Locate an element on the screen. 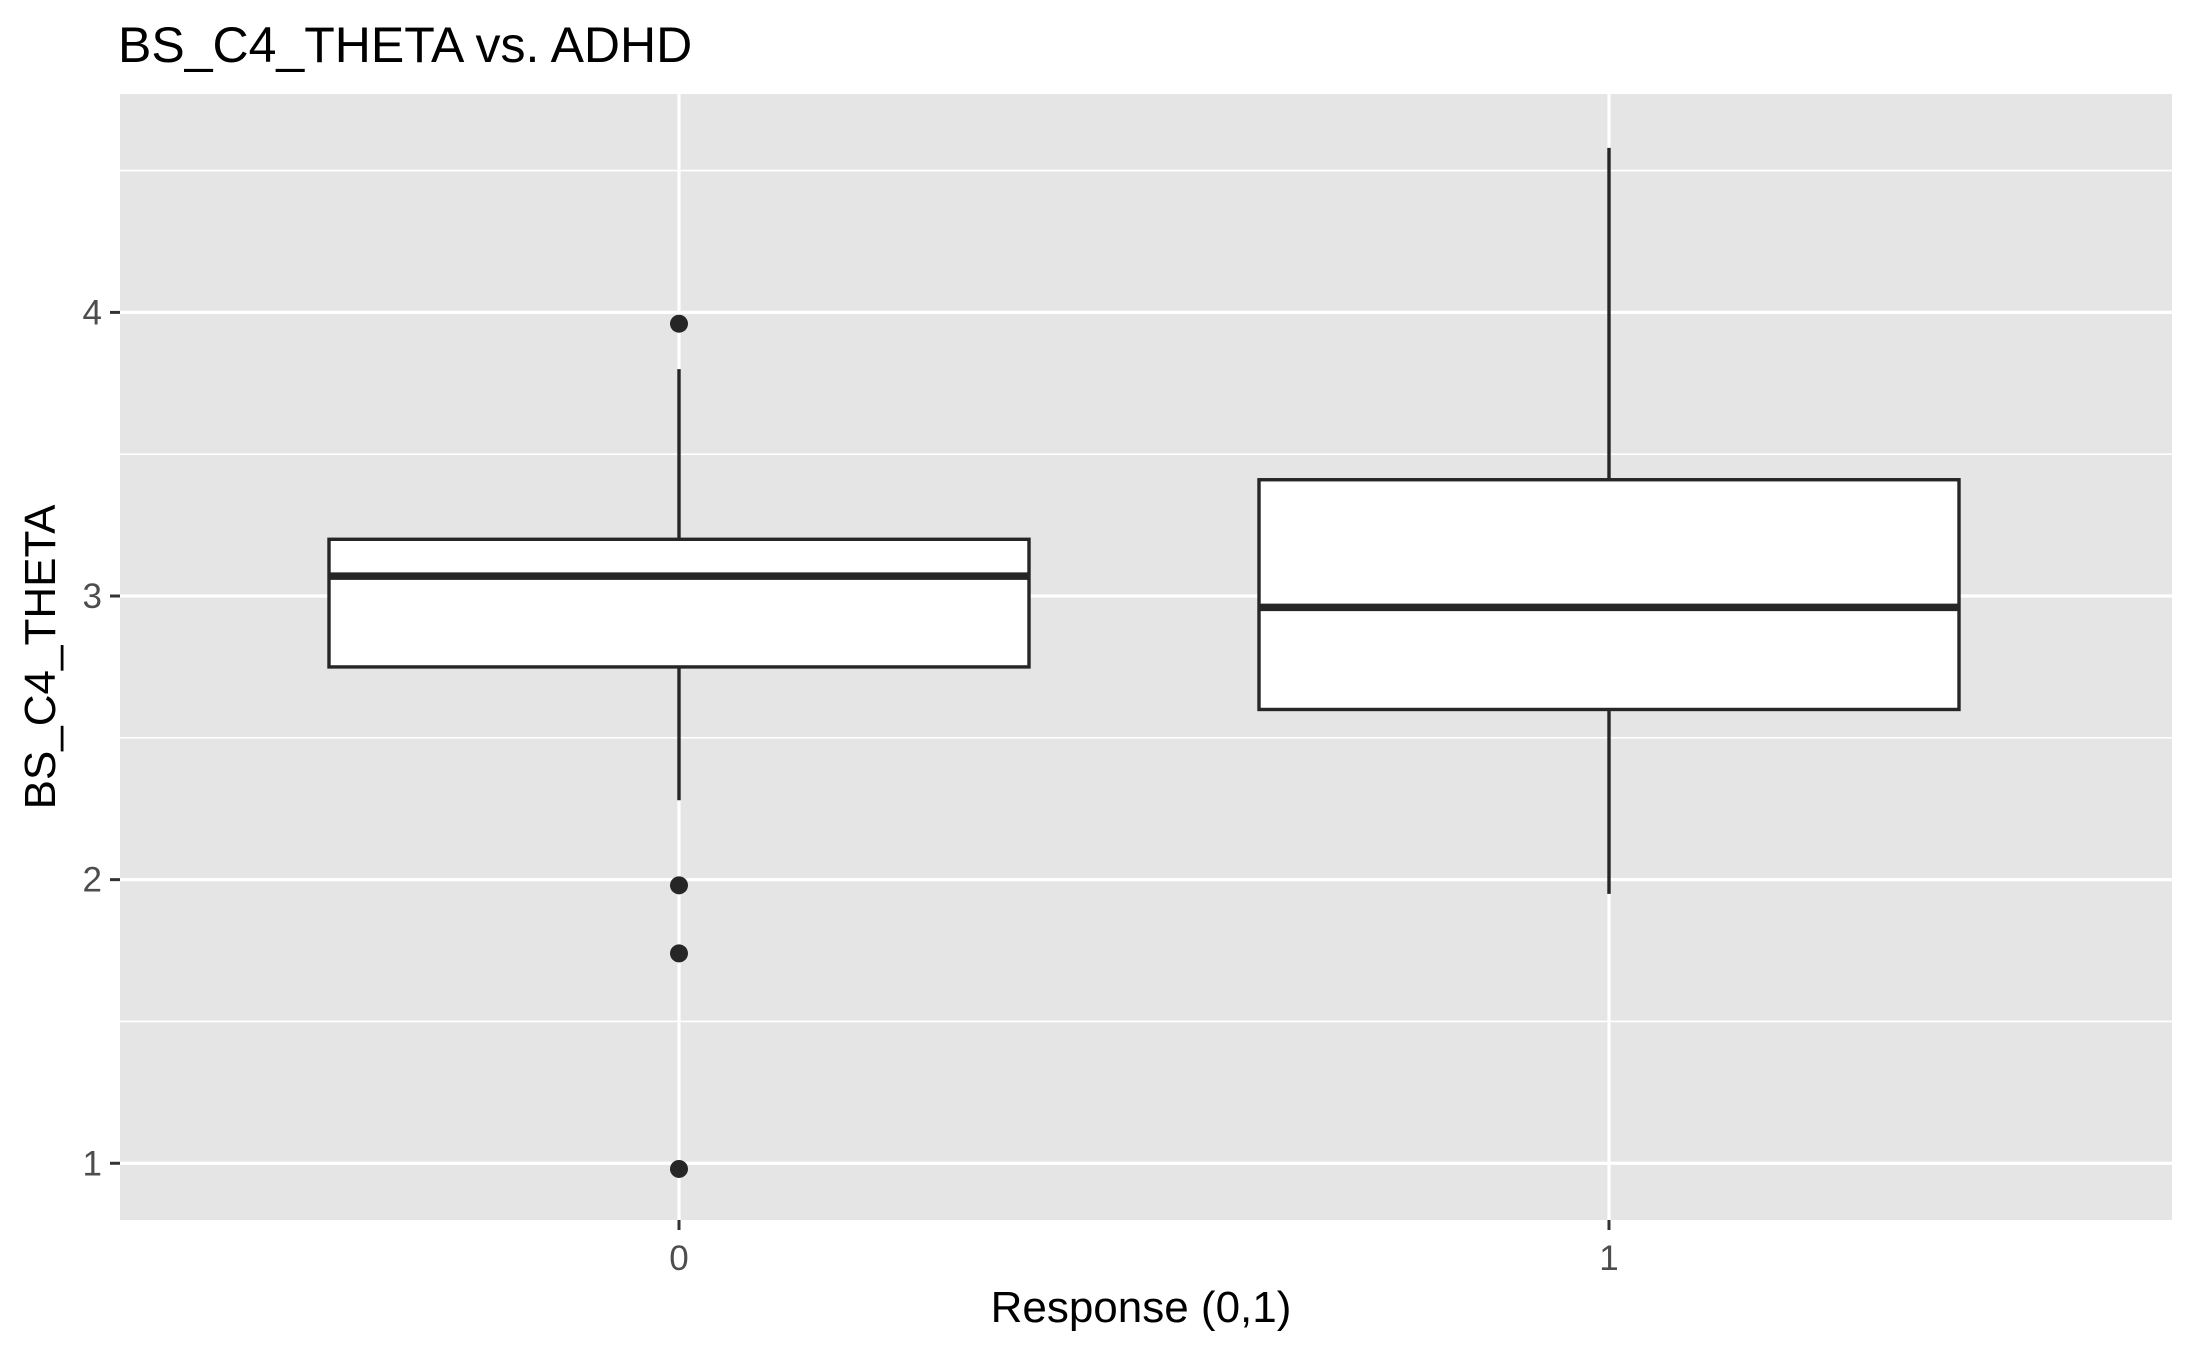  y-tick-label: 3 is located at coordinates (92, 596).